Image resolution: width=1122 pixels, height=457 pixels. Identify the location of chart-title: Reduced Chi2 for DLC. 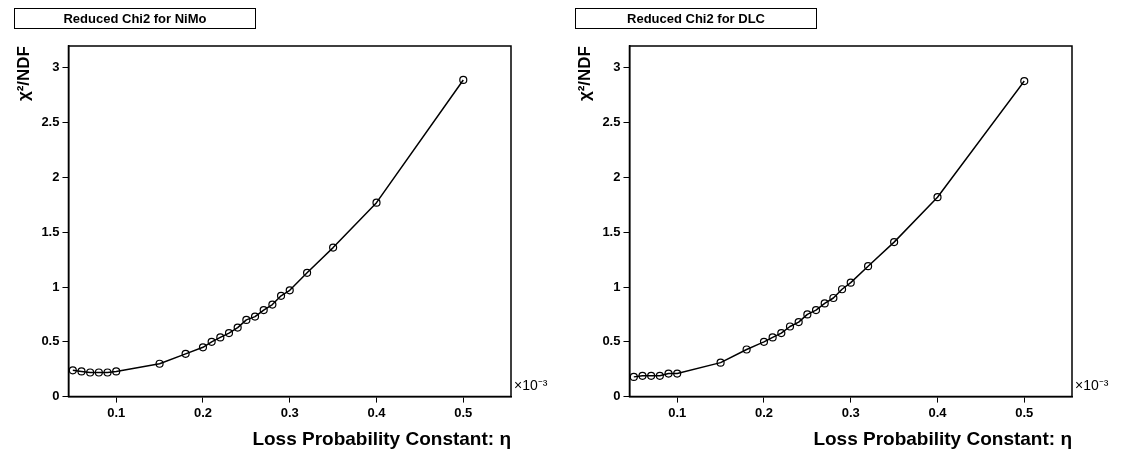
(696, 18).